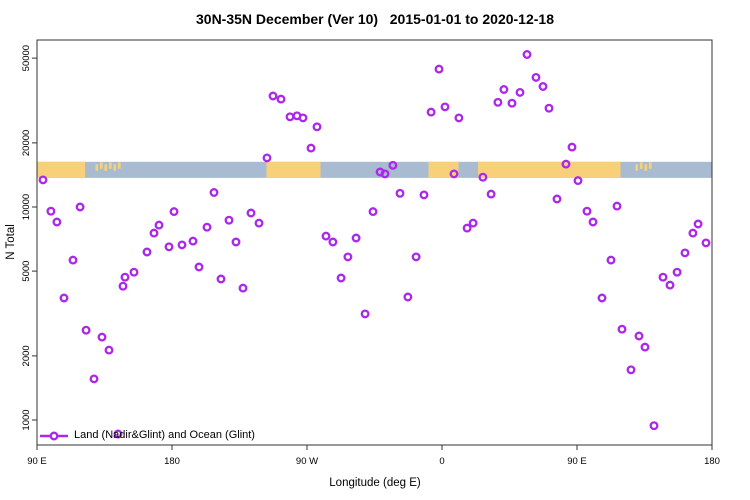  What do you see at coordinates (26, 355) in the screenshot?
I see `y-tick-label: 2000` at bounding box center [26, 355].